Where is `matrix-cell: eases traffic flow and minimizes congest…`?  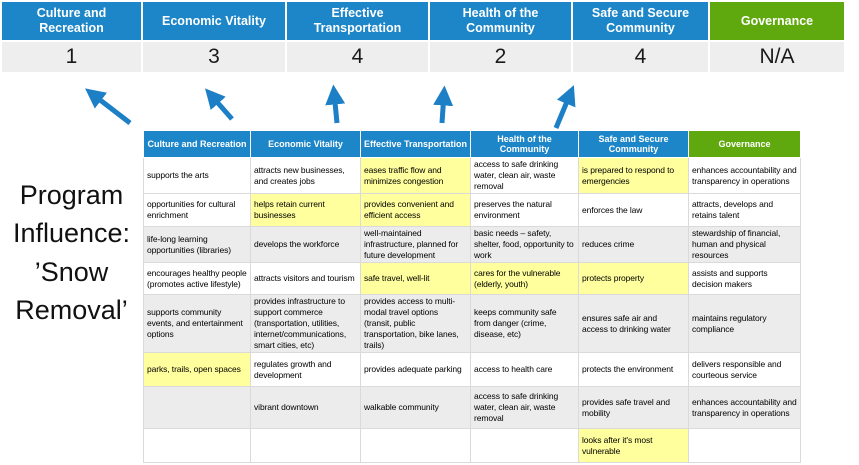 matrix-cell: eases traffic flow and minimizes congest… is located at coordinates (415, 175).